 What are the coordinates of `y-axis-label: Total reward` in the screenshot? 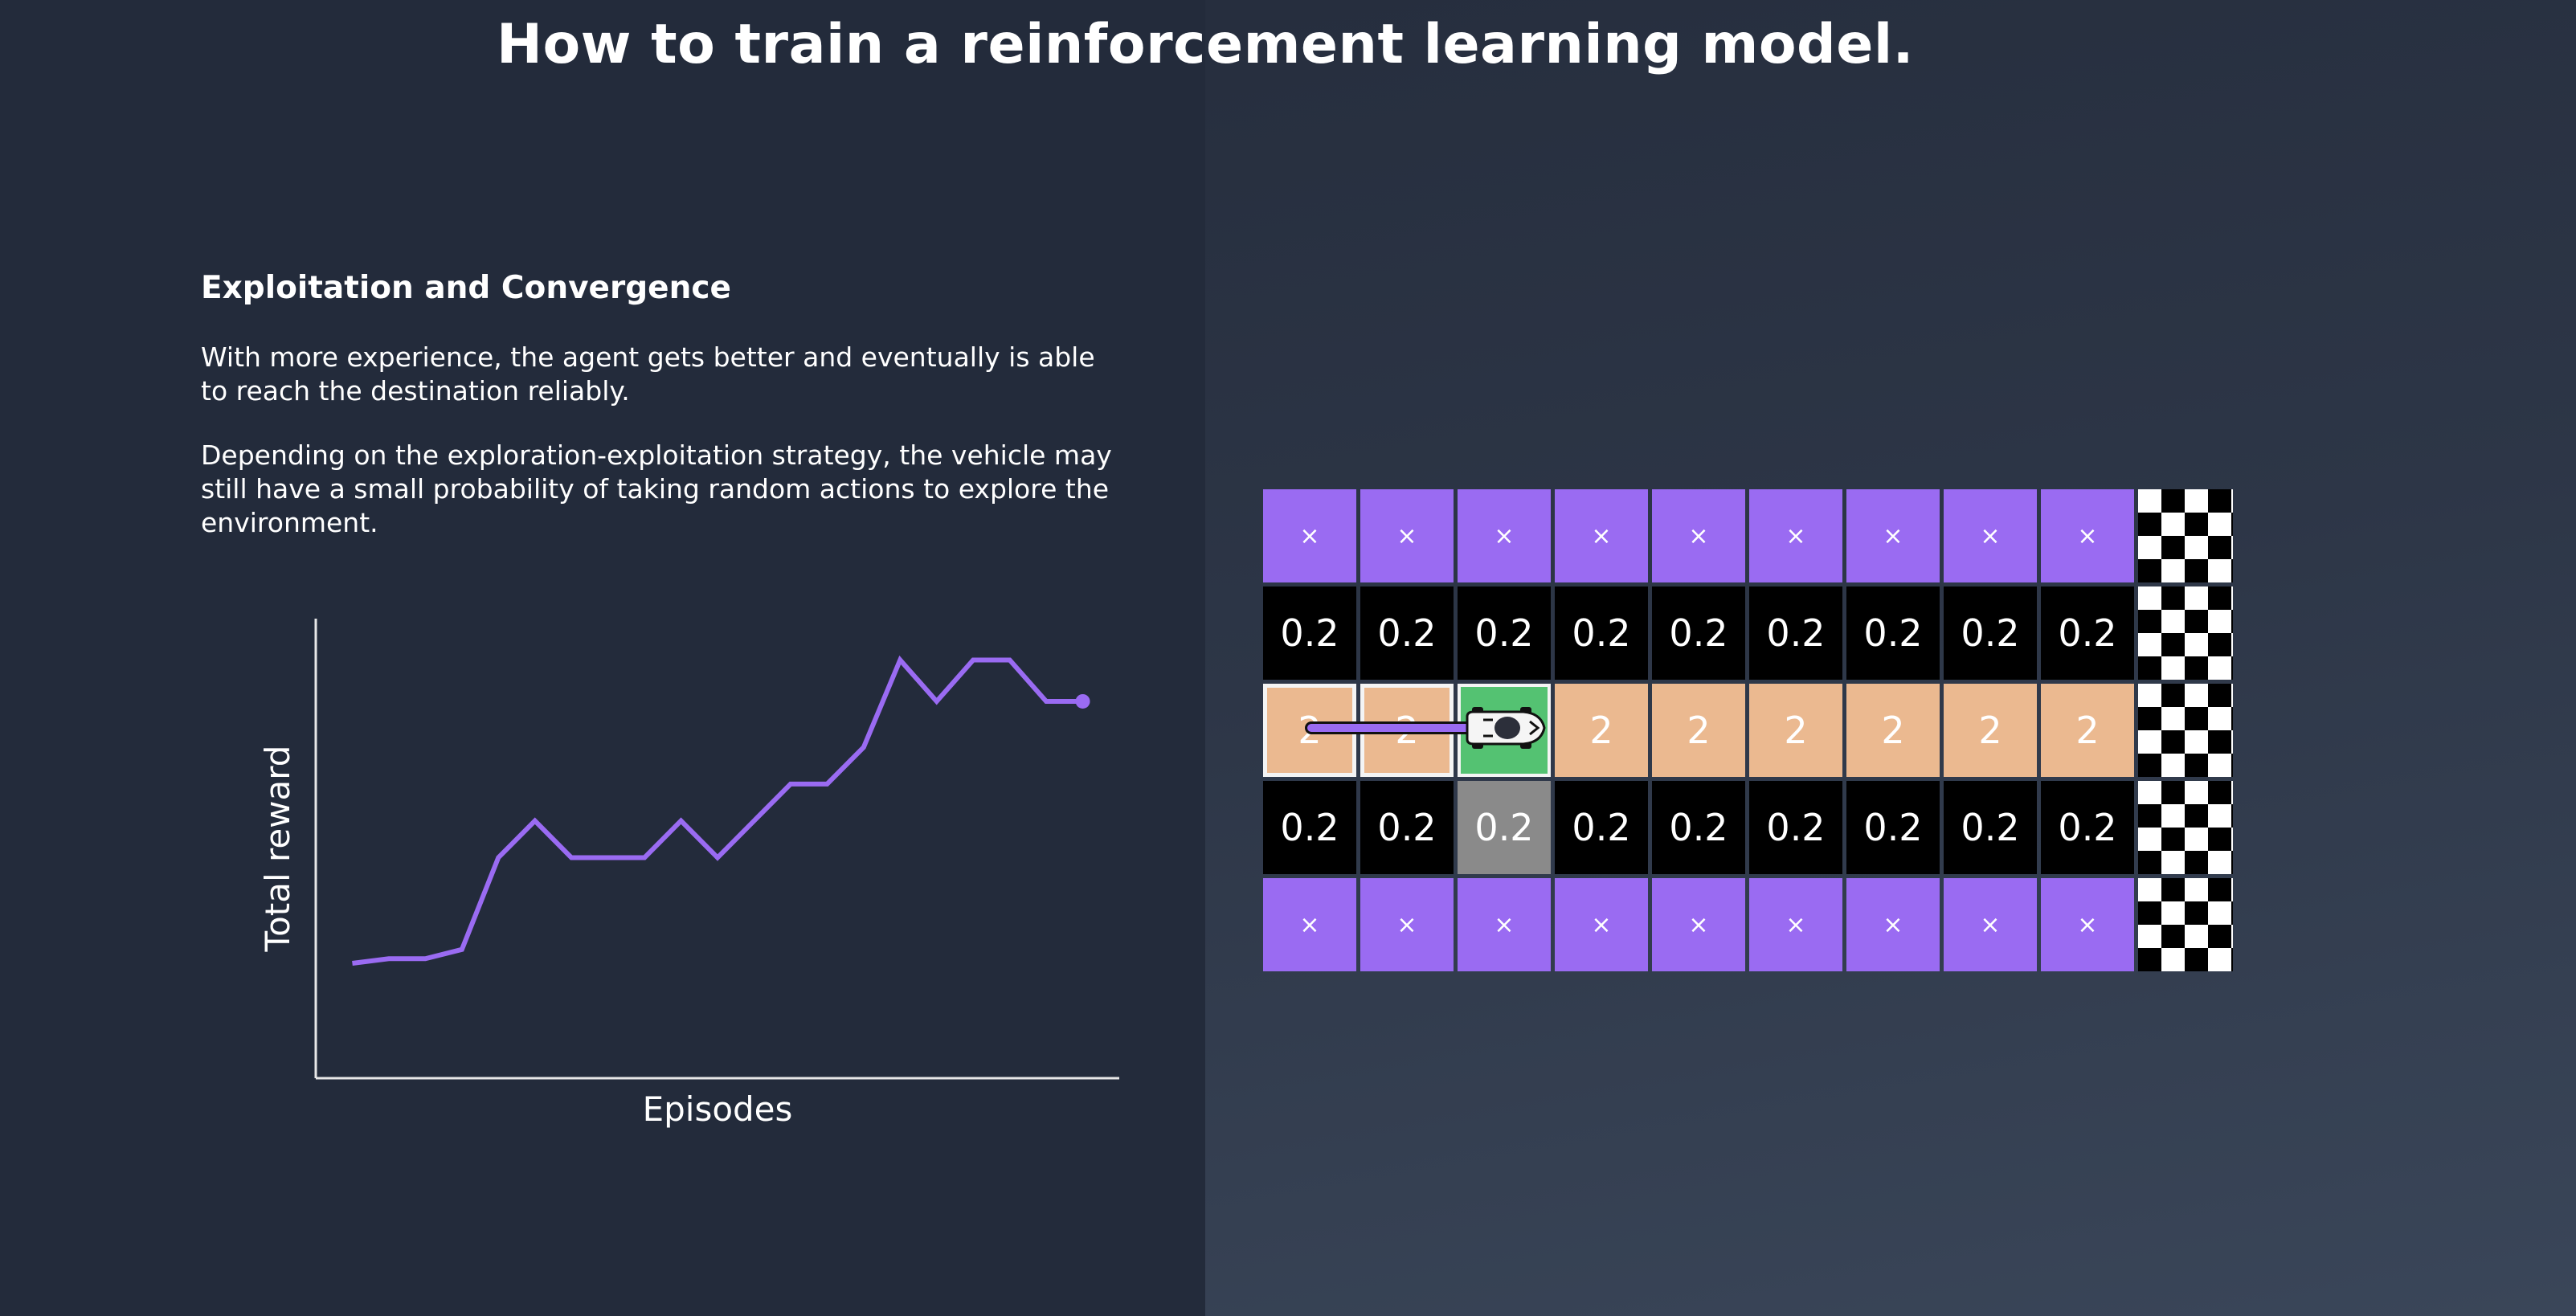 It's located at (277, 850).